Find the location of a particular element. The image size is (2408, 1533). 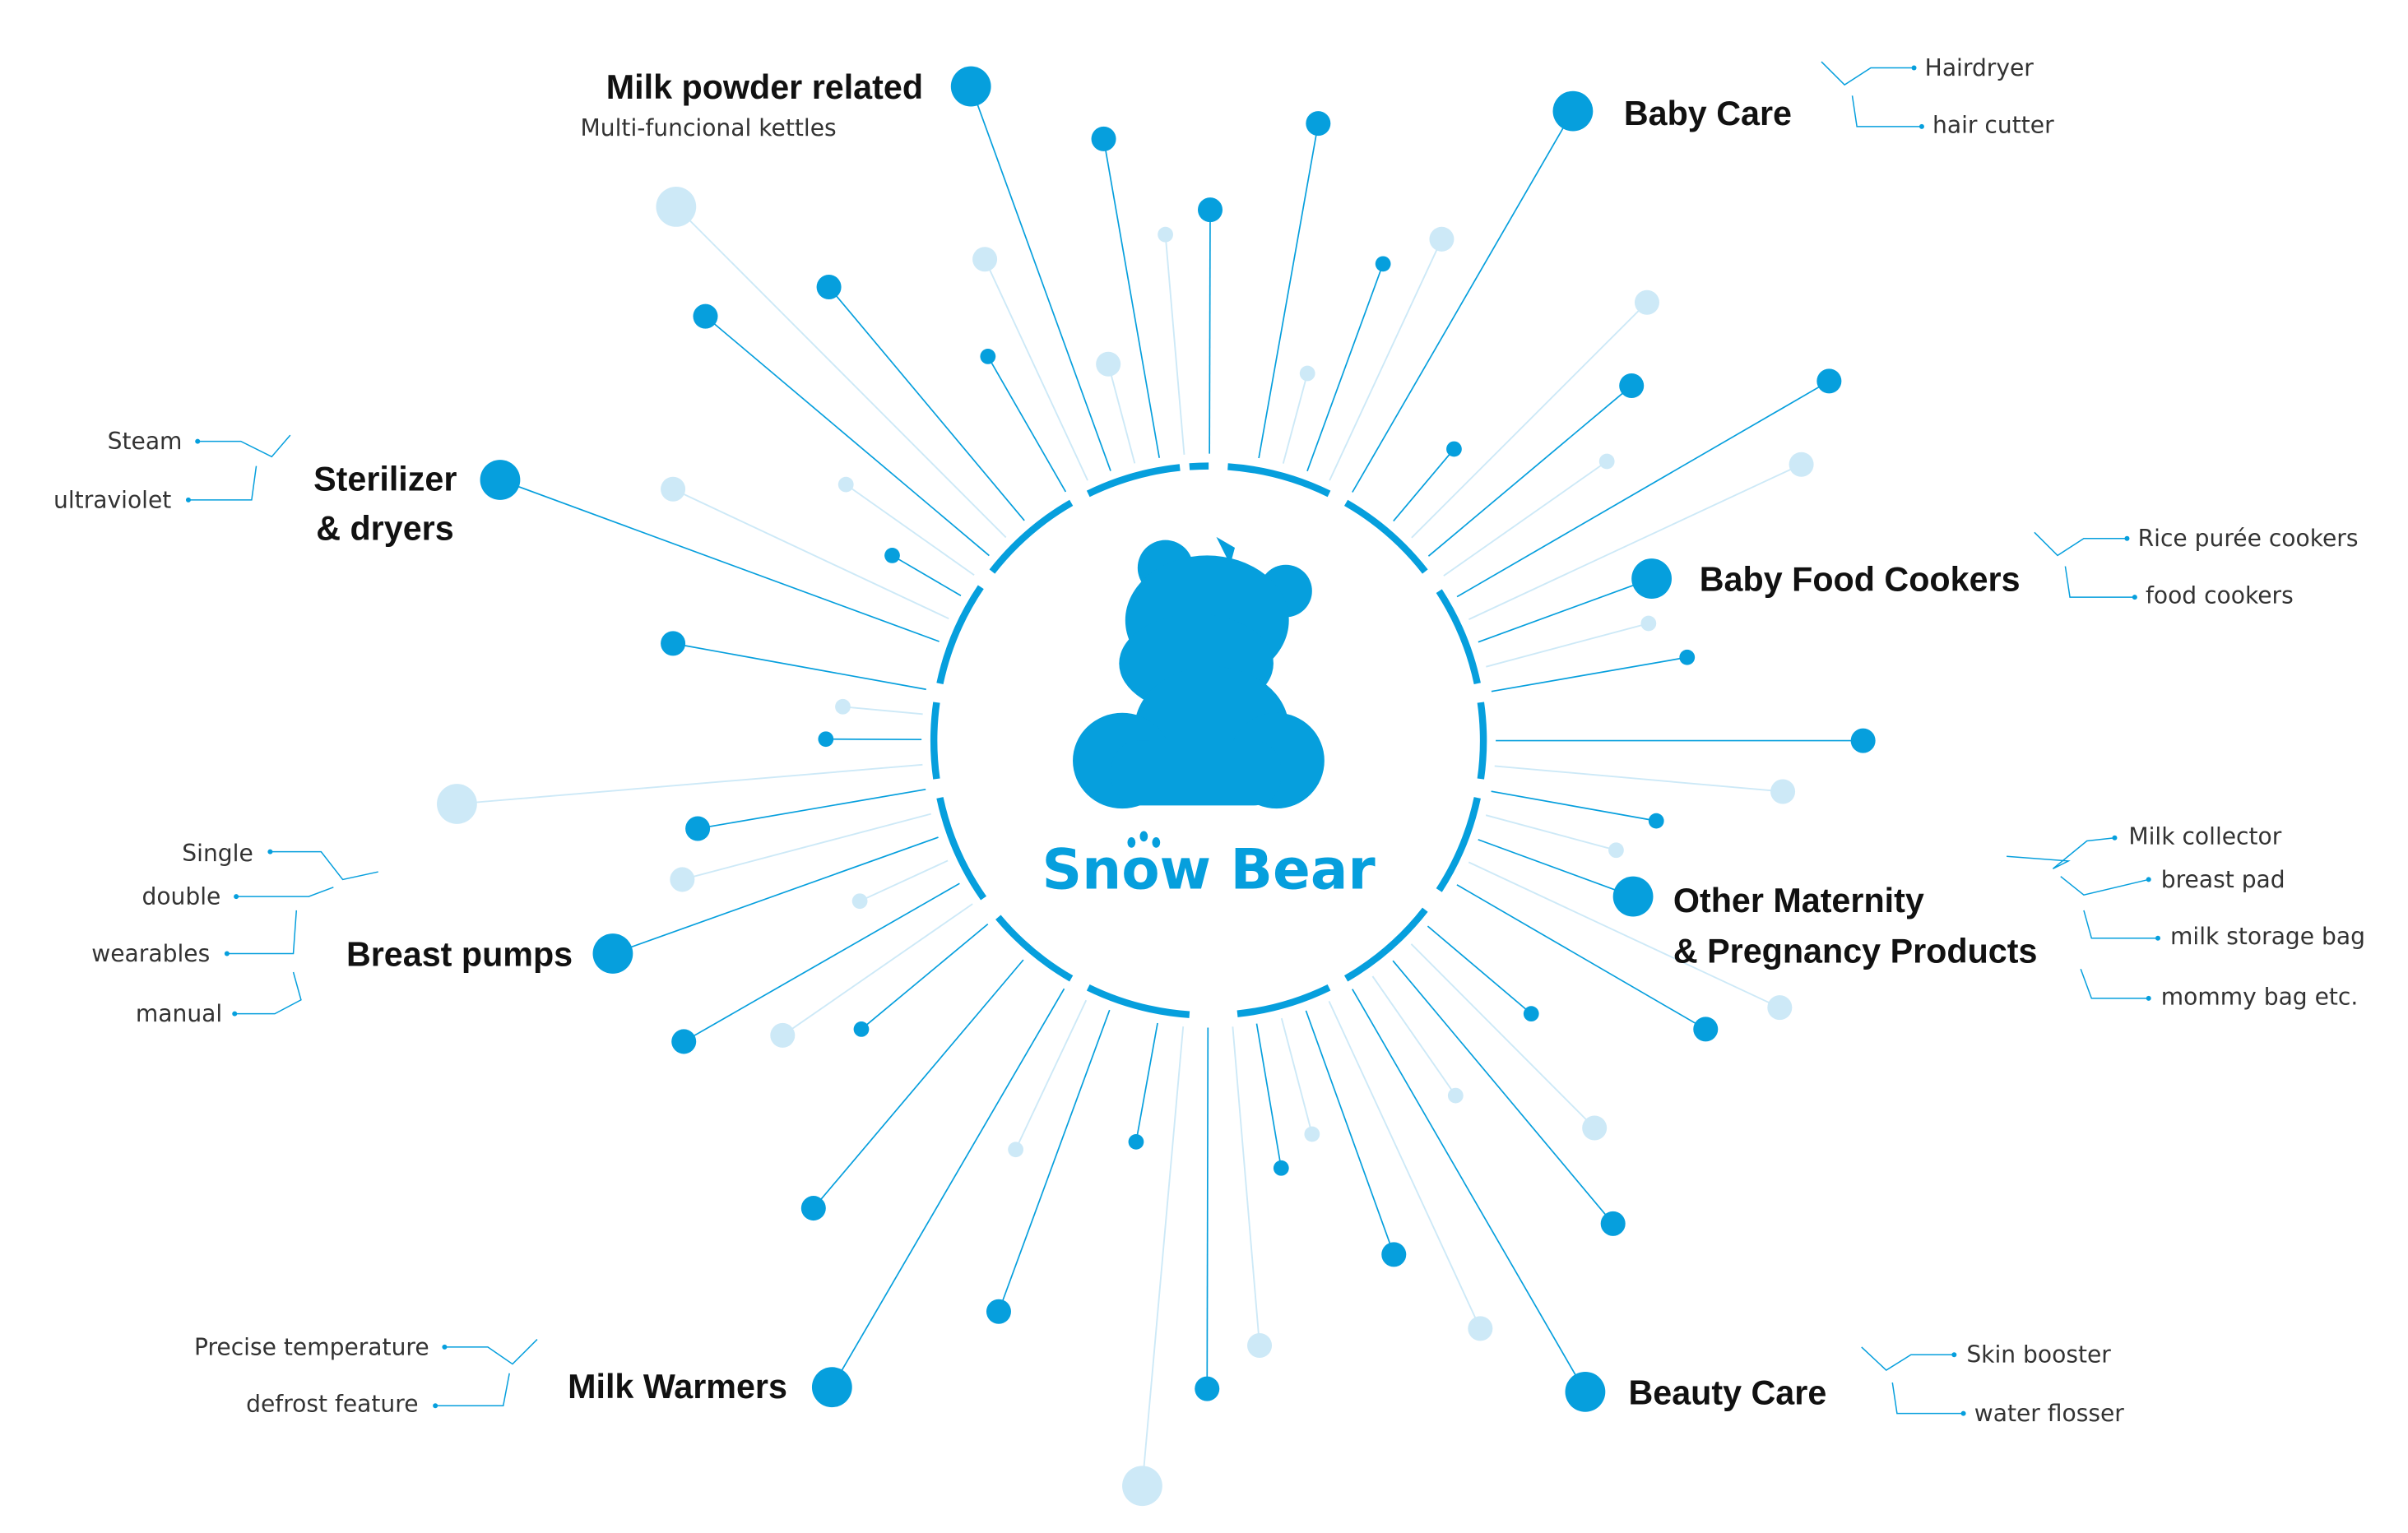

category-item: breast pad is located at coordinates (2223, 879).